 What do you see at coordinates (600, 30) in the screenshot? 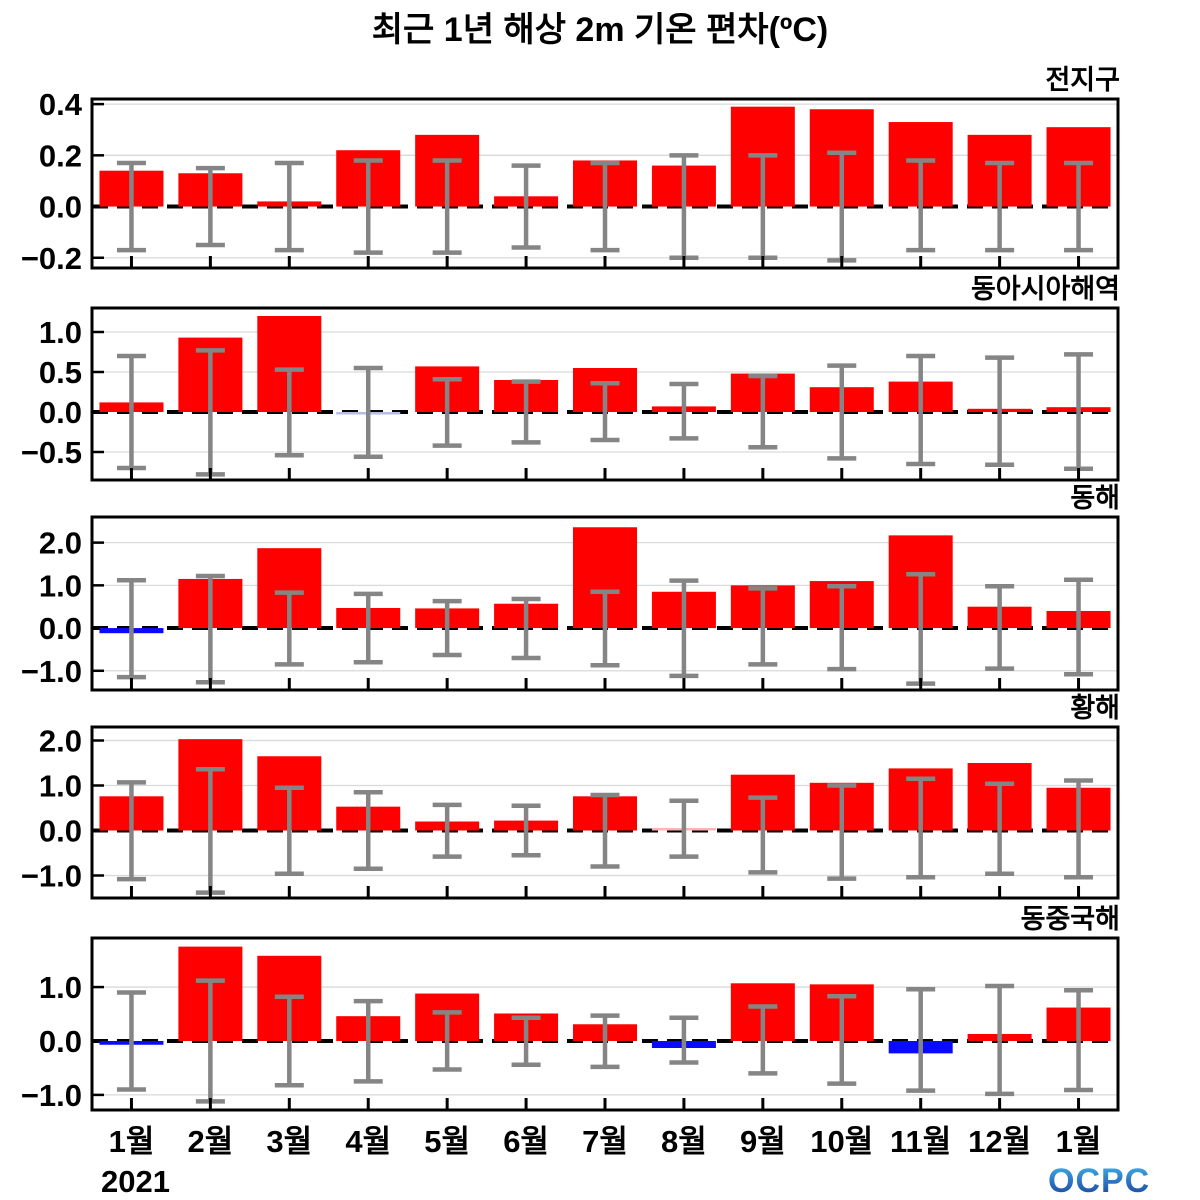
I see `chart-title: 최근 1년 해상 2m 기온 편차(ºC)` at bounding box center [600, 30].